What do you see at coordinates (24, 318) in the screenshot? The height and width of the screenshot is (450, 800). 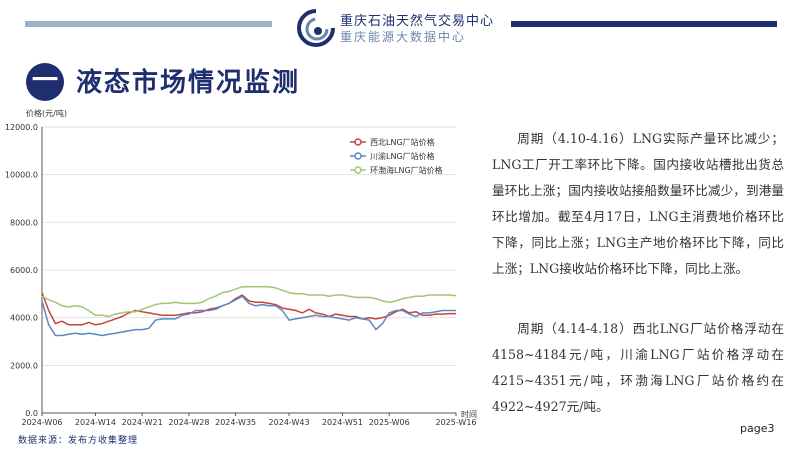 I see `y-tick-label: 4000.0` at bounding box center [24, 318].